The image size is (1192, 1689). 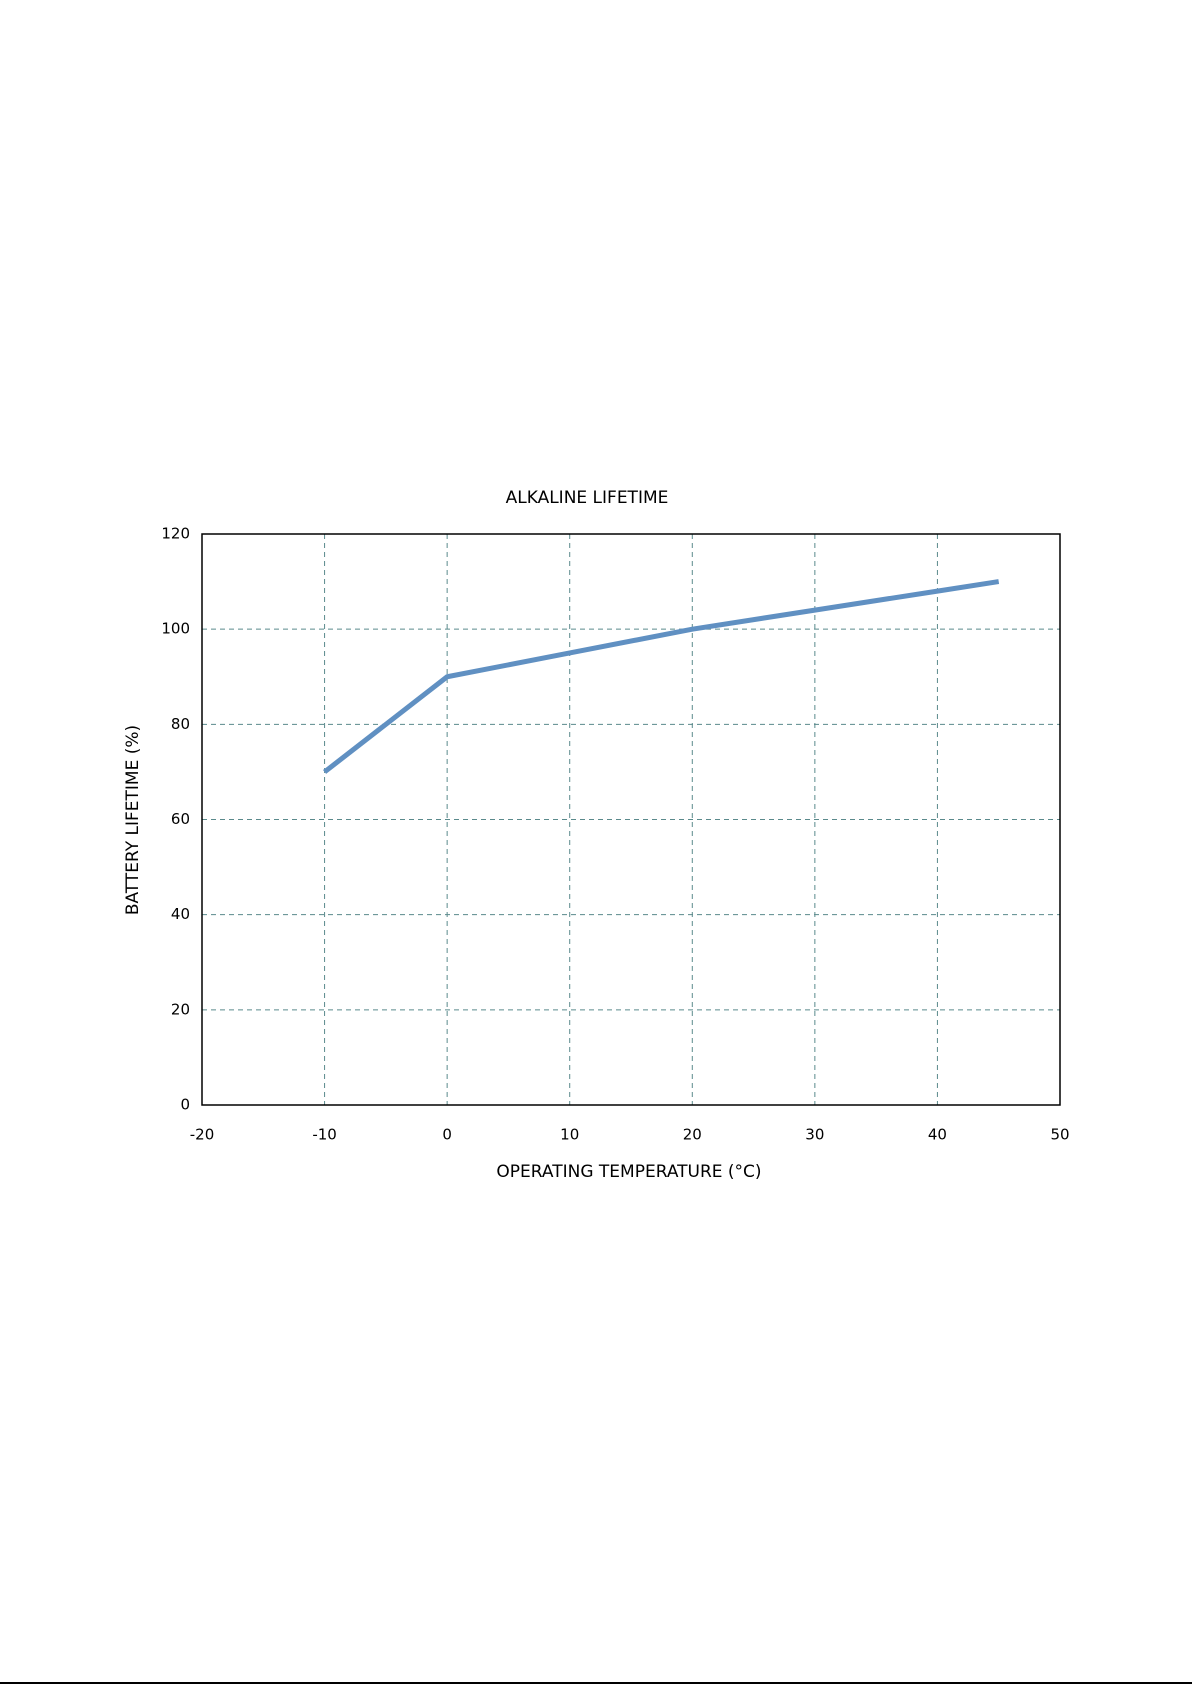 I want to click on x-tick-label: -20, so click(x=202, y=1135).